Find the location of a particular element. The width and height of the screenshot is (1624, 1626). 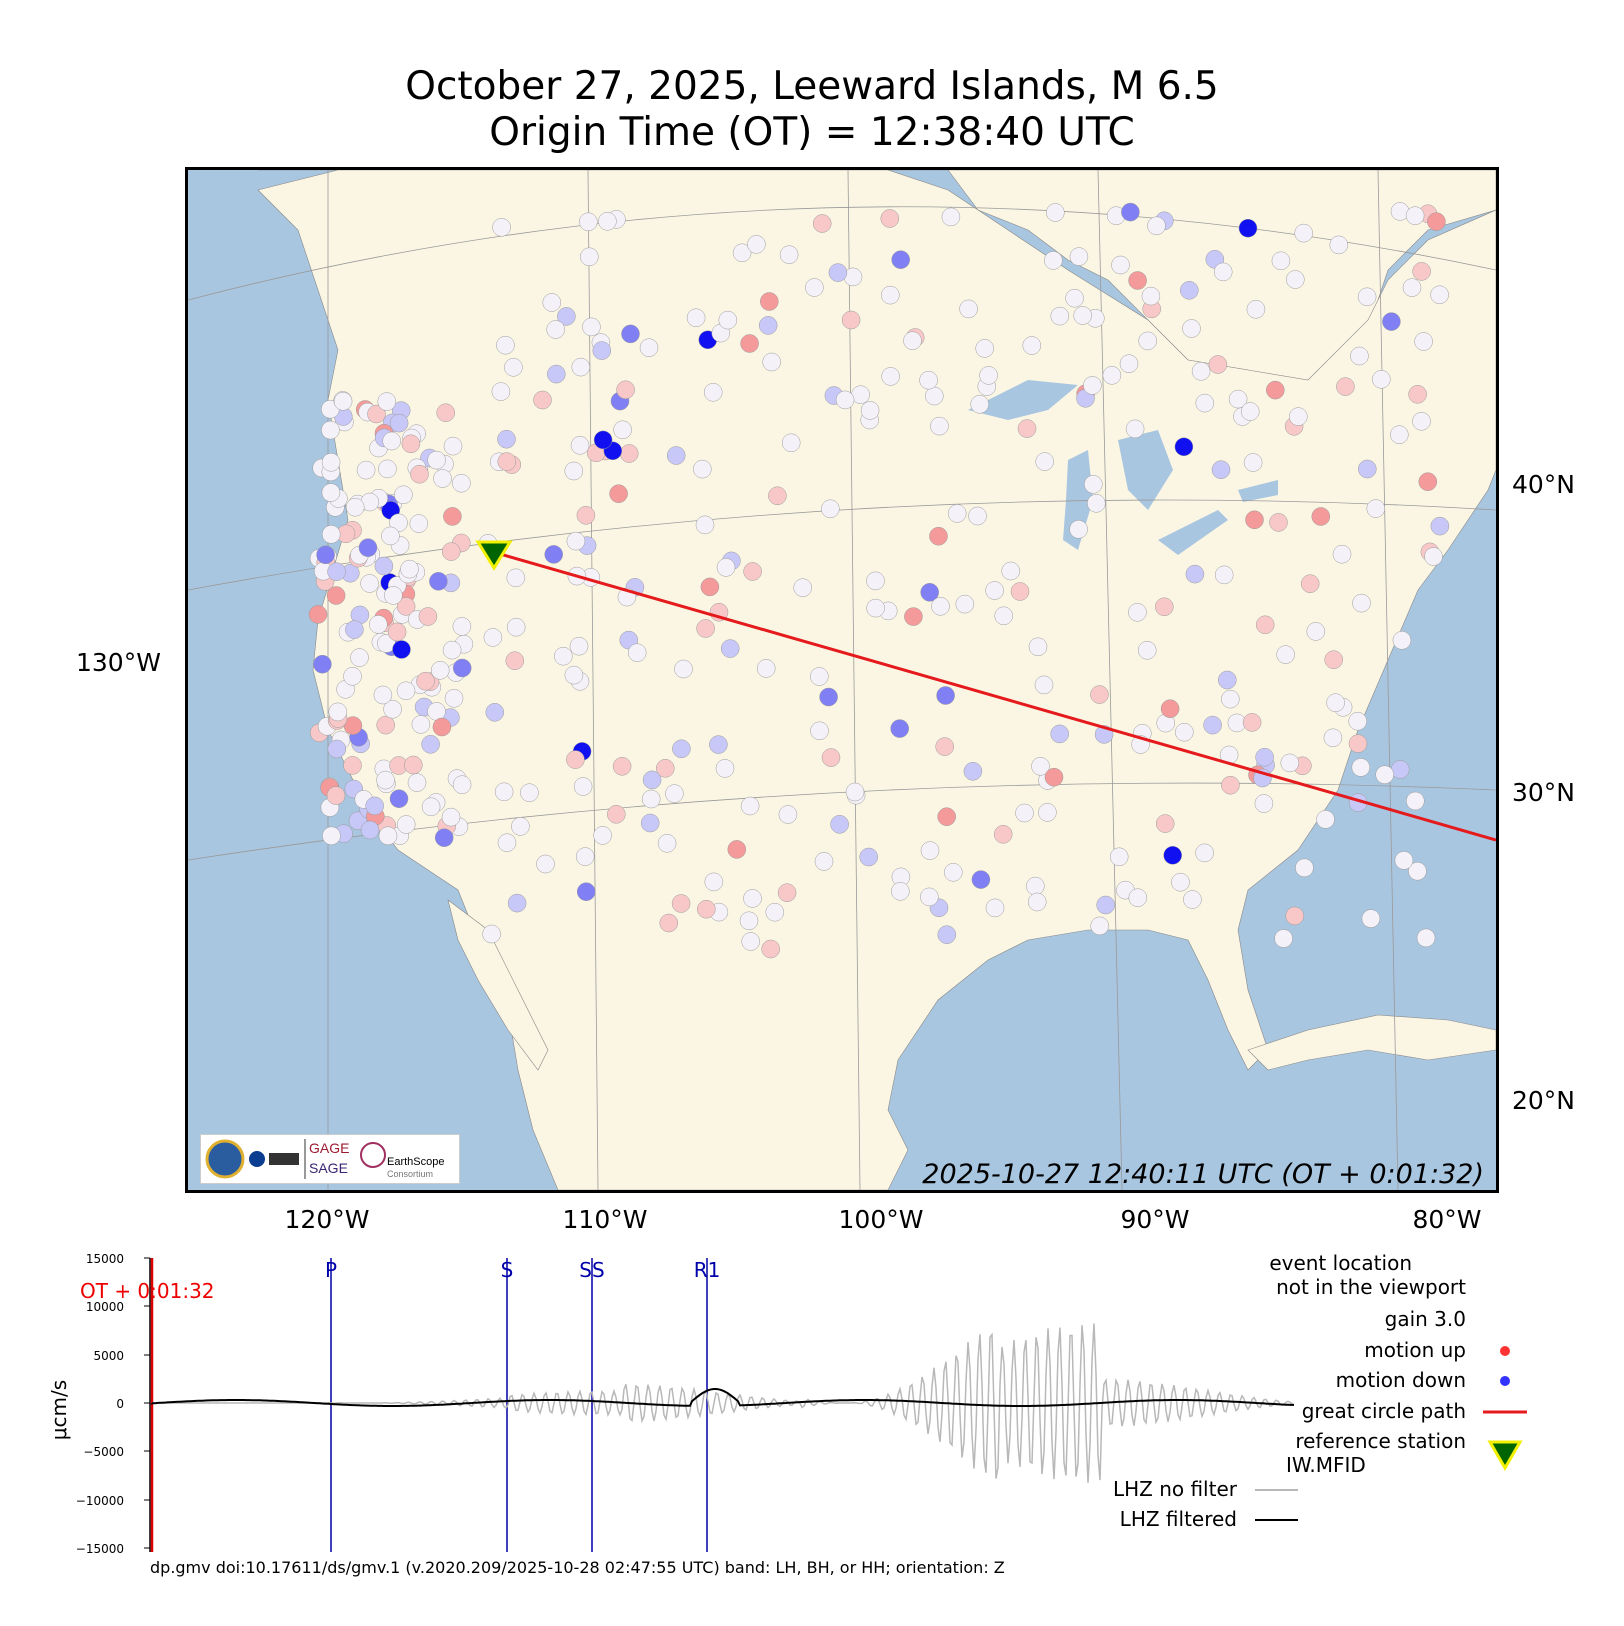

svg-text: GAGE is located at coordinates (329, 1148).